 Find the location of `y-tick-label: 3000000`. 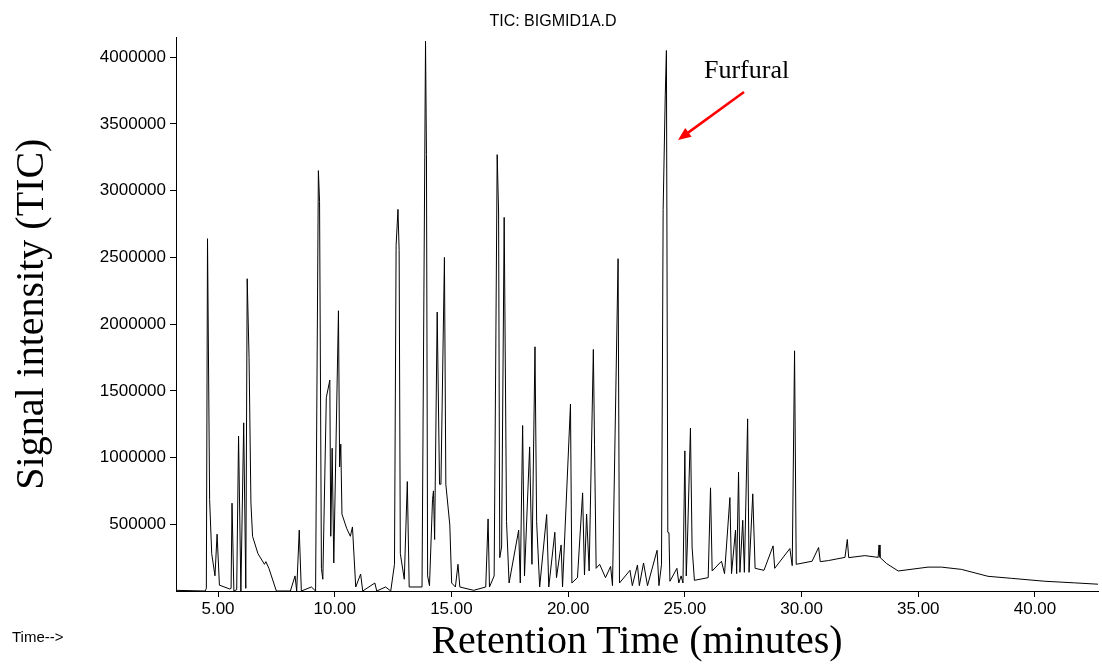

y-tick-label: 3000000 is located at coordinates (132, 190).